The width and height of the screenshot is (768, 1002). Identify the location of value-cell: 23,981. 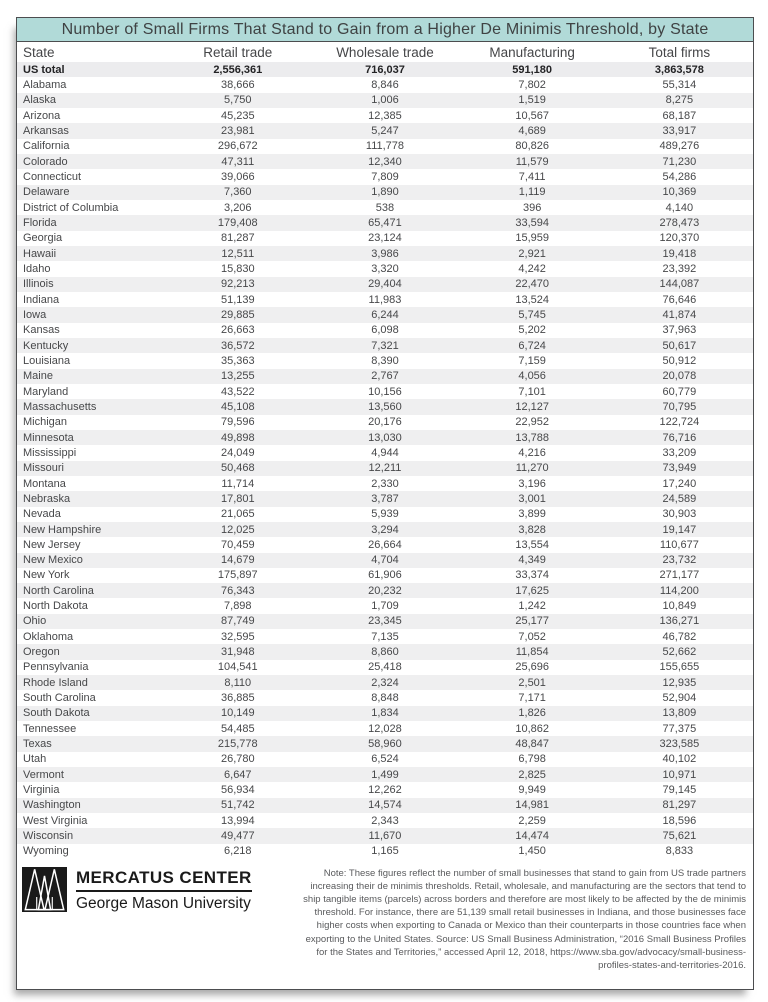
(237, 130).